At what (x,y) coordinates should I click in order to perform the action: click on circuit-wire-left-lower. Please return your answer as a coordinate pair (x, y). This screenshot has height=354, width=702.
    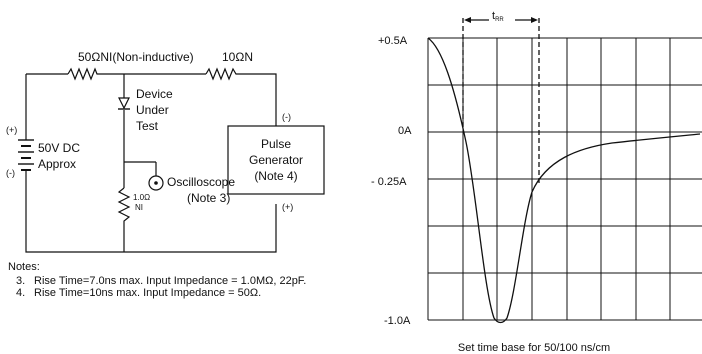
    Looking at the image, I should click on (151, 211).